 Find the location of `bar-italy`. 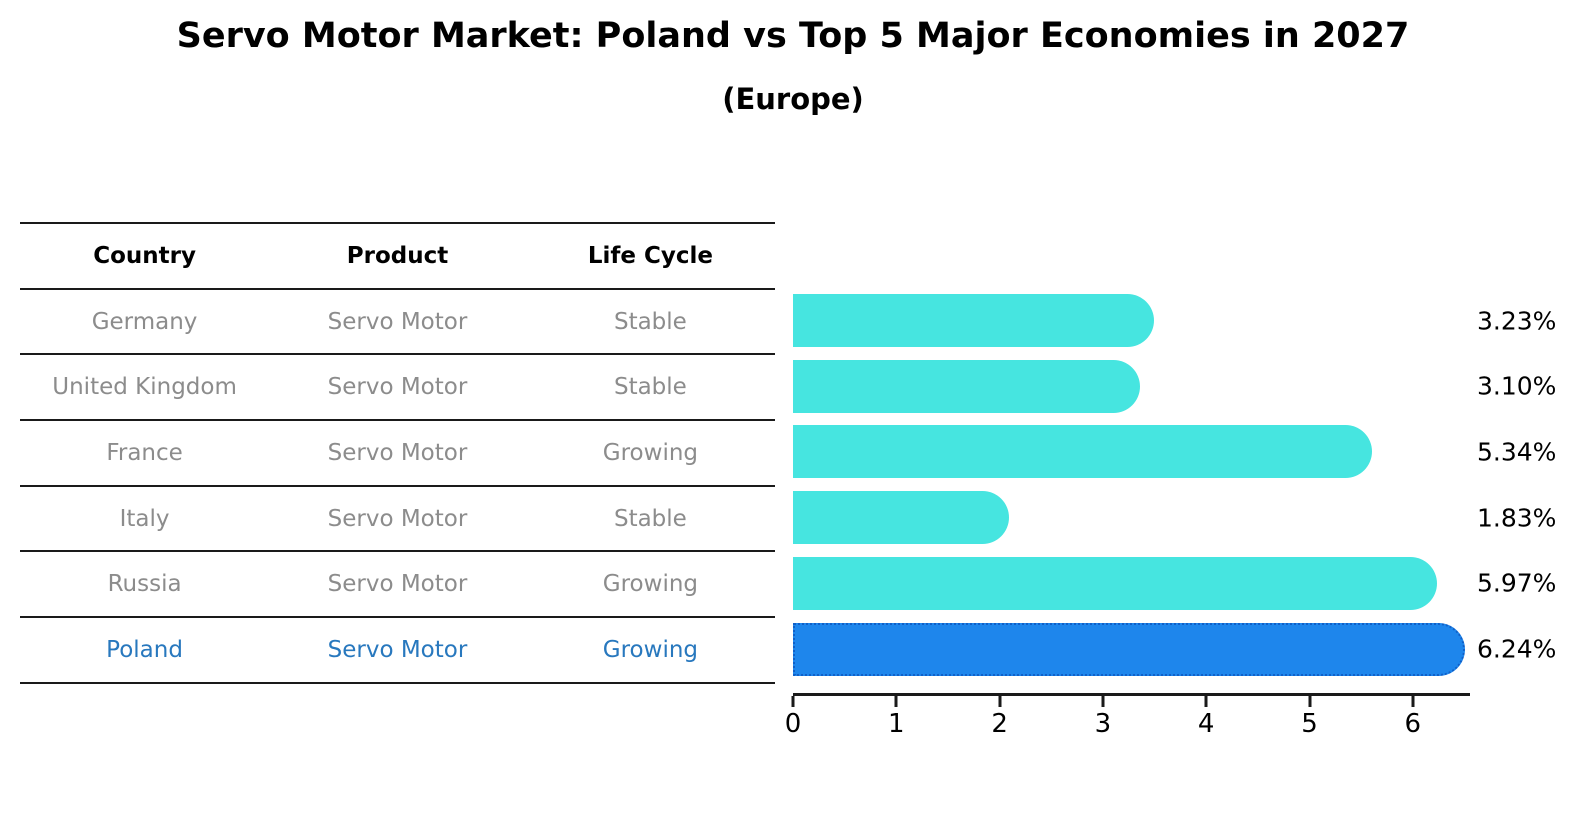

bar-italy is located at coordinates (901, 518).